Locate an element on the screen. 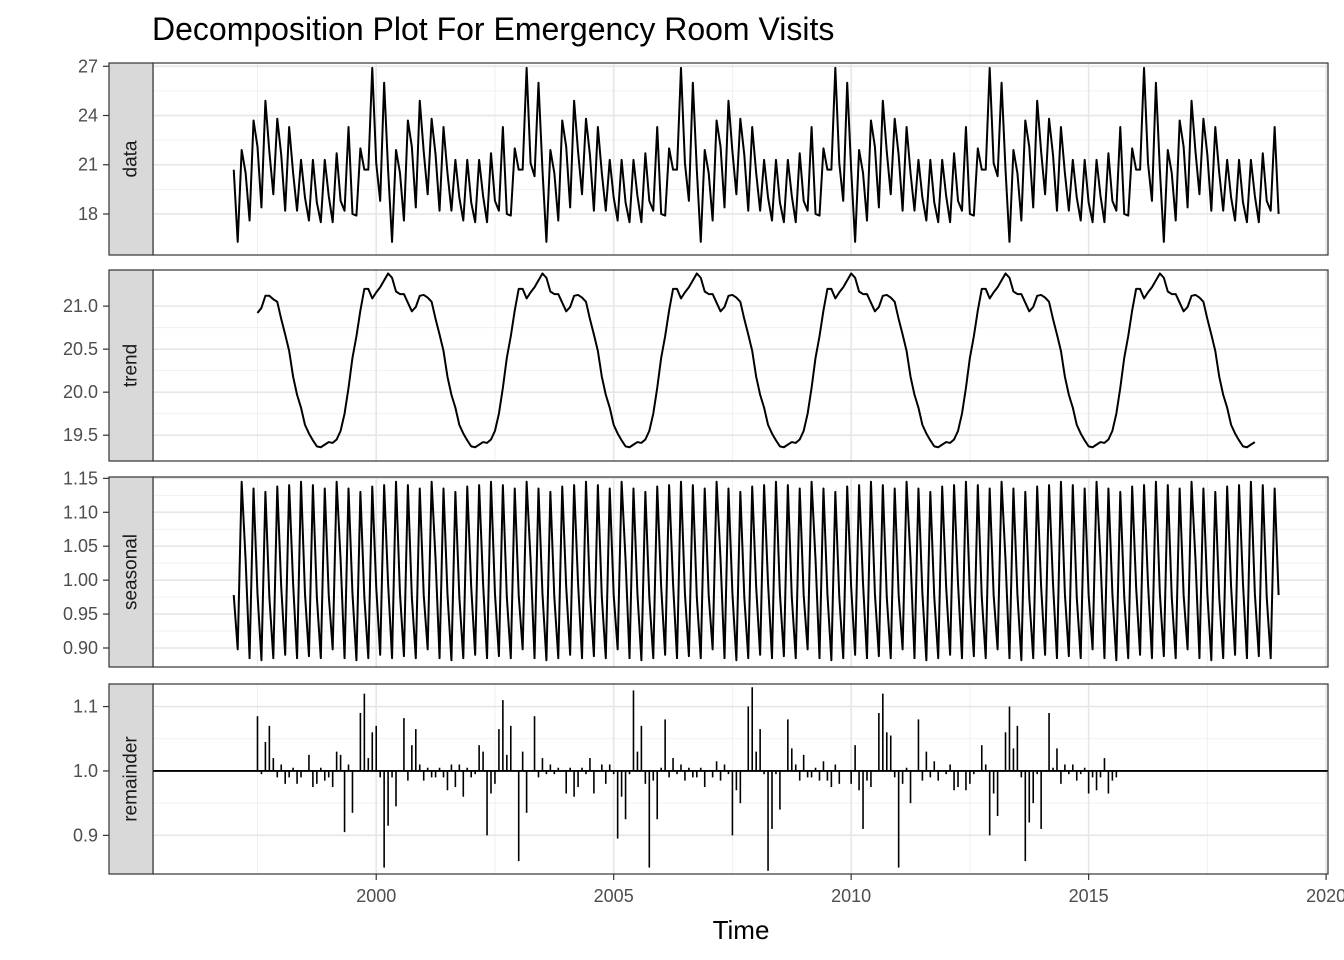  x-tick-label: 2010 is located at coordinates (851, 896).